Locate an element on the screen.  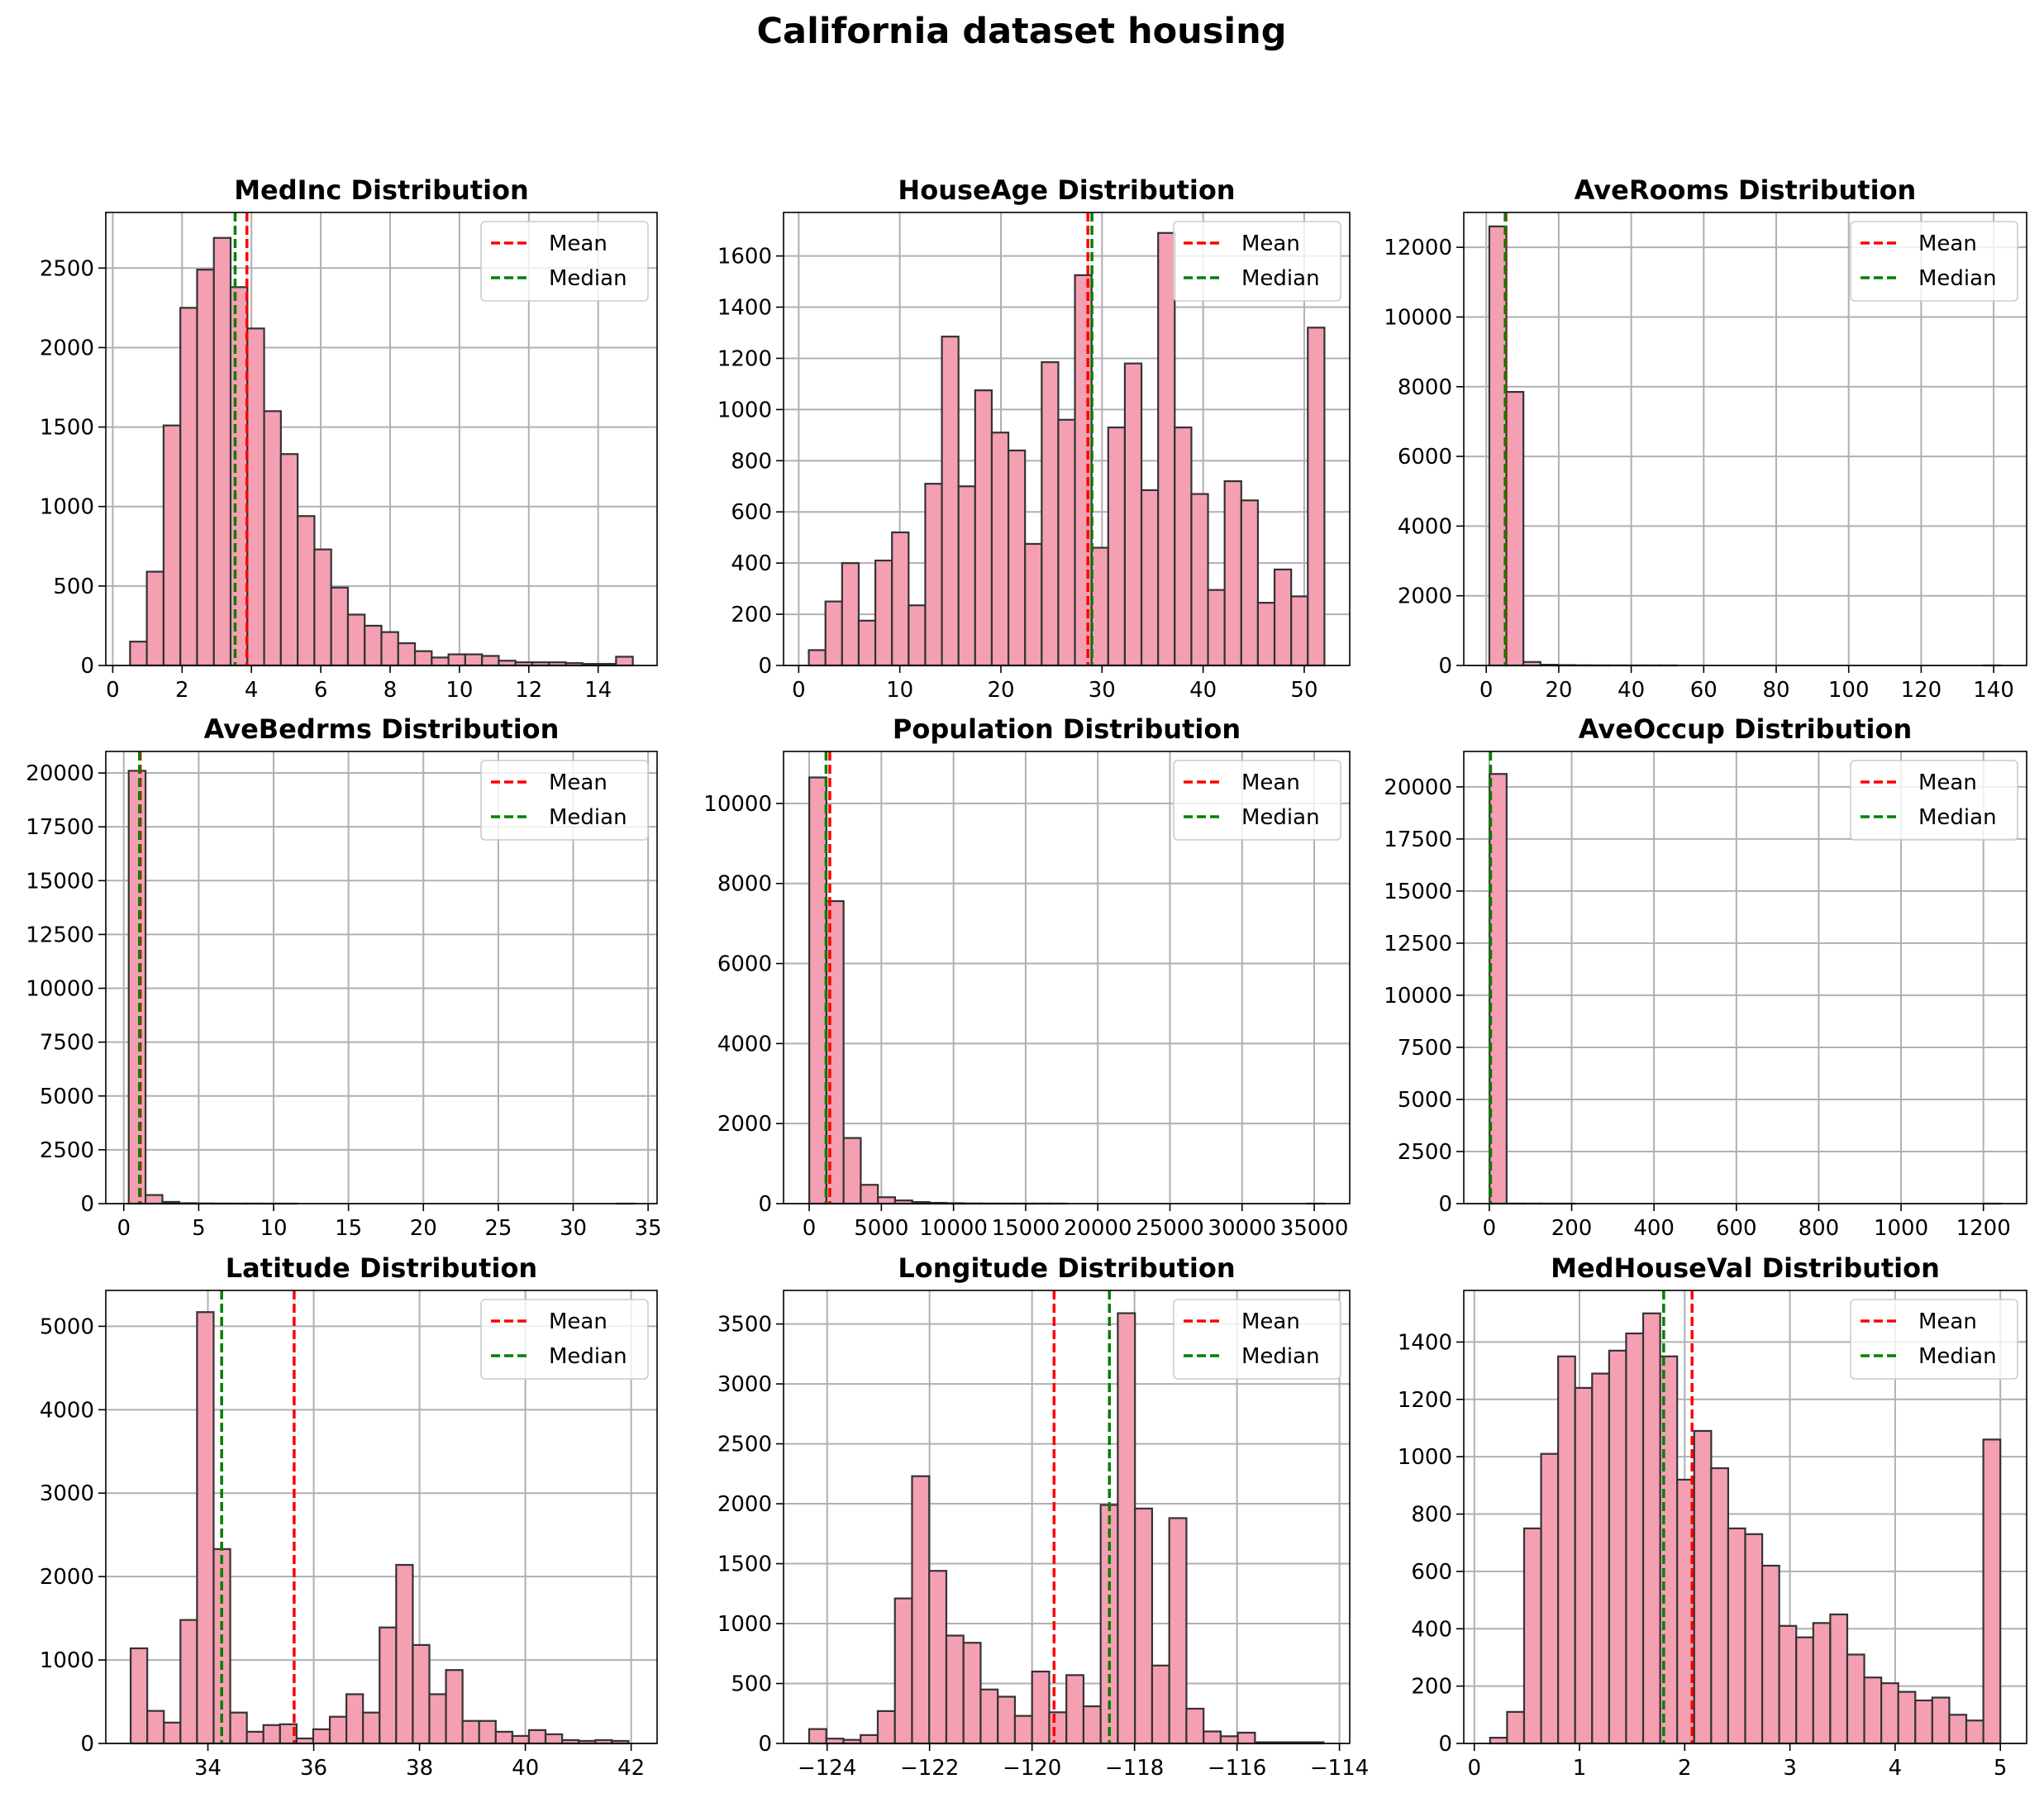
y-tick-label: 1000 is located at coordinates (744, 1624).